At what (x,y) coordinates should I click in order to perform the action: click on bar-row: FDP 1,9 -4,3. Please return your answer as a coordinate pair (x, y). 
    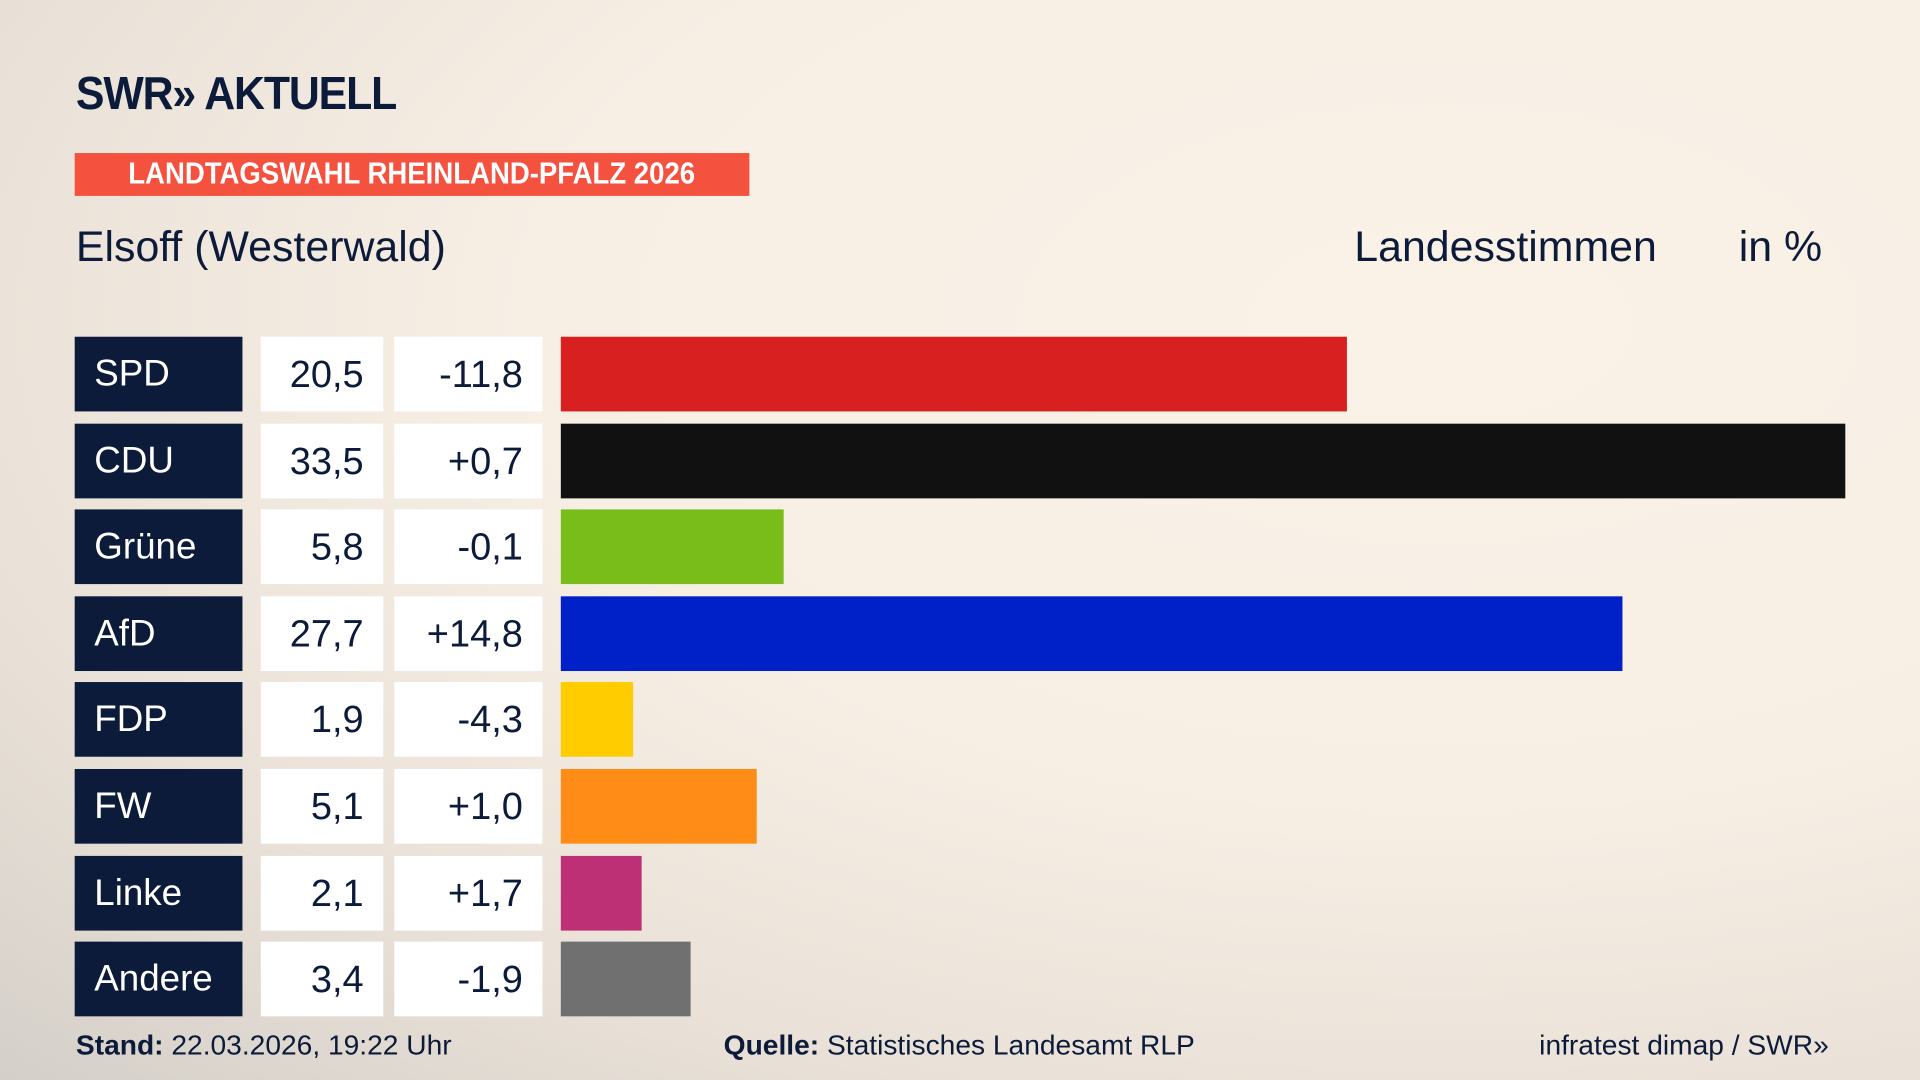
    Looking at the image, I should click on (960, 720).